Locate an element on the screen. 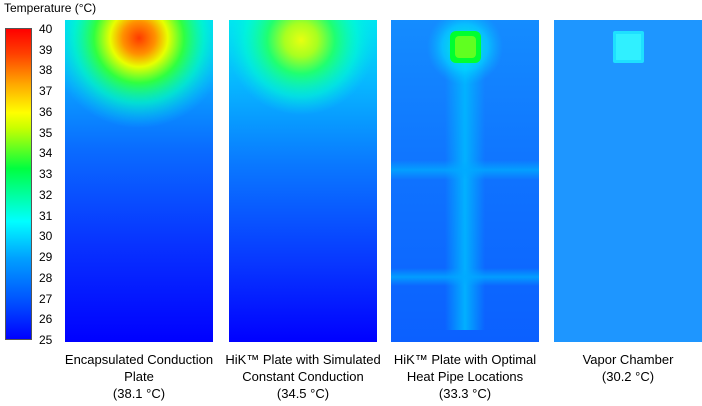  caption-line2: Constant Conduction is located at coordinates (303, 376).